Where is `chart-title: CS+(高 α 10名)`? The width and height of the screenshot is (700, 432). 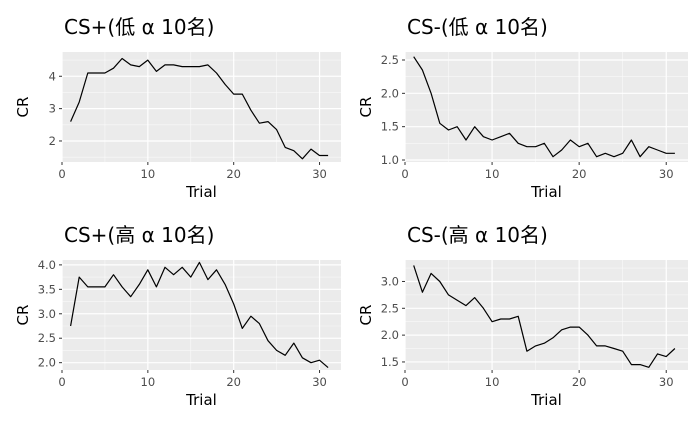
chart-title: CS+(高 α 10名) is located at coordinates (139, 235).